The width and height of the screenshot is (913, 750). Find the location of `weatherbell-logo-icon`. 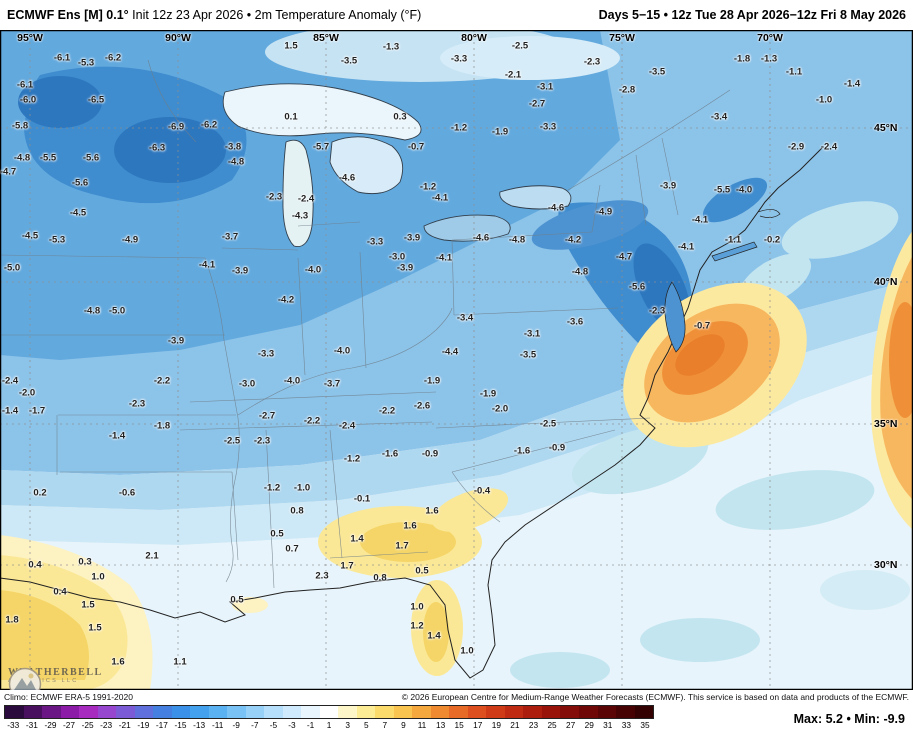

weatherbell-logo-icon is located at coordinates (25, 678).